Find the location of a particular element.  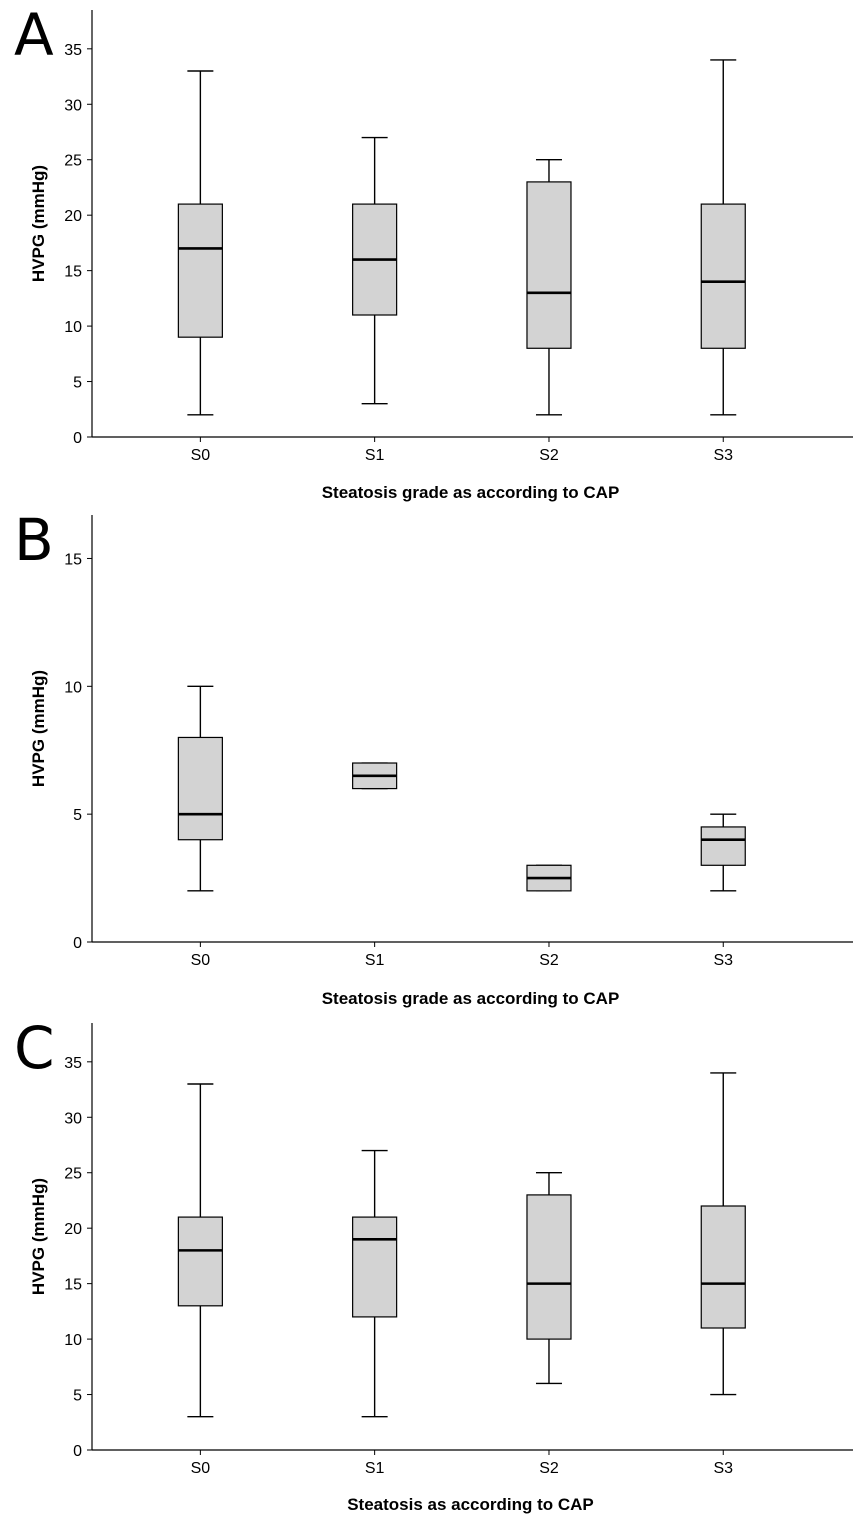

x-axis-title: Steatosis as according to CAP is located at coordinates (470, 1504).